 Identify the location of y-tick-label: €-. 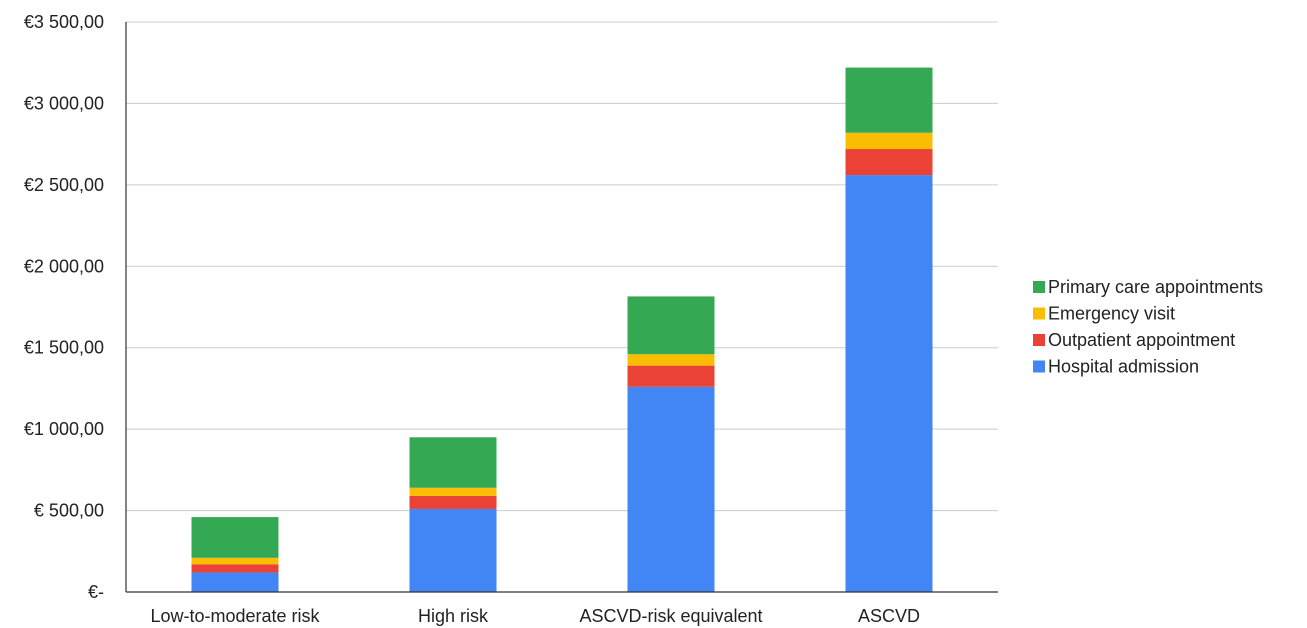
(96, 592).